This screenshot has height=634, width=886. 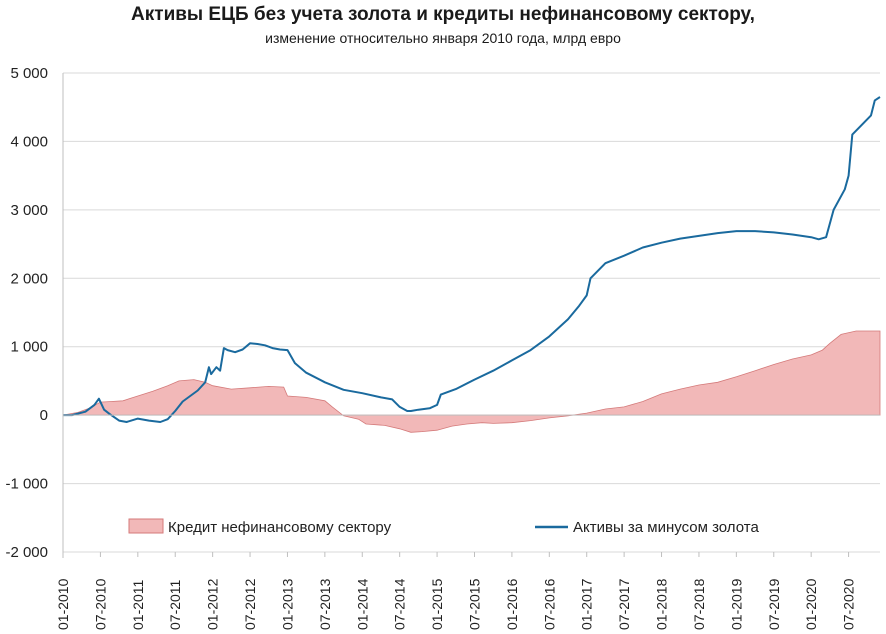 I want to click on legend-swatch-credit, so click(x=146, y=526).